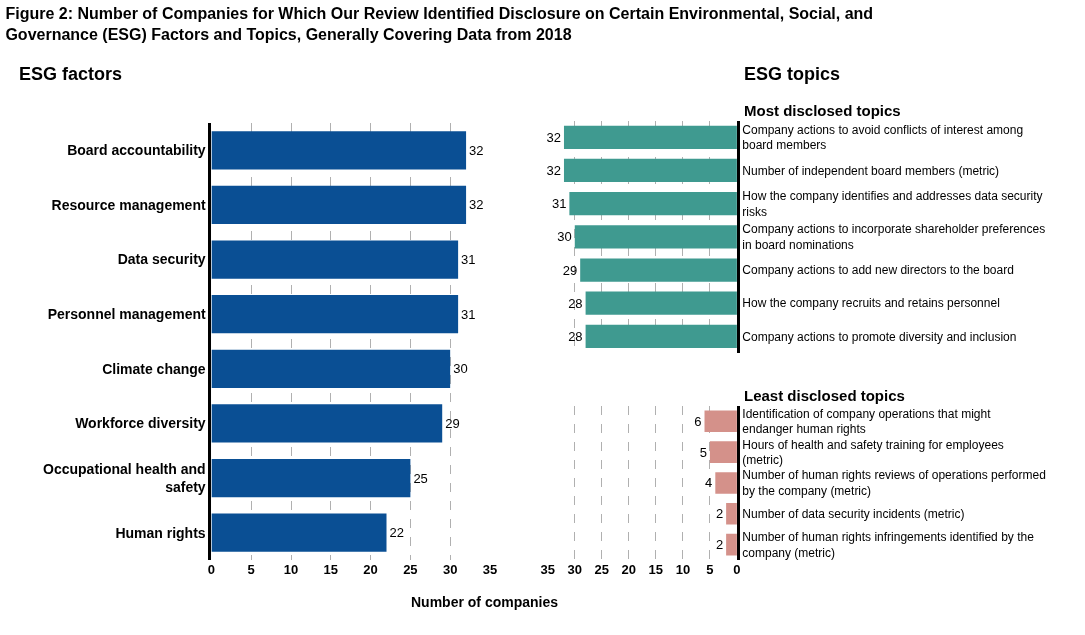 The height and width of the screenshot is (635, 1085). What do you see at coordinates (892, 204) in the screenshot?
I see `y-tick-label: How the company identifies and addresses data security risks` at bounding box center [892, 204].